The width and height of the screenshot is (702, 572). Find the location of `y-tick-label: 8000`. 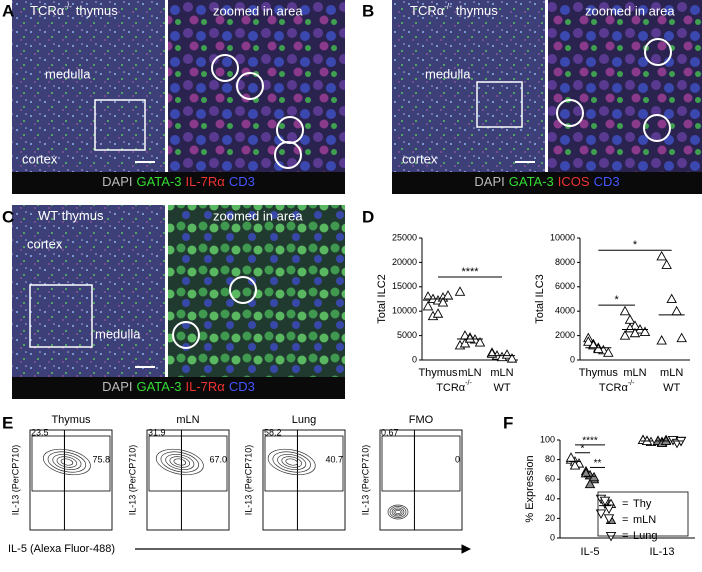

y-tick-label: 8000 is located at coordinates (565, 262).